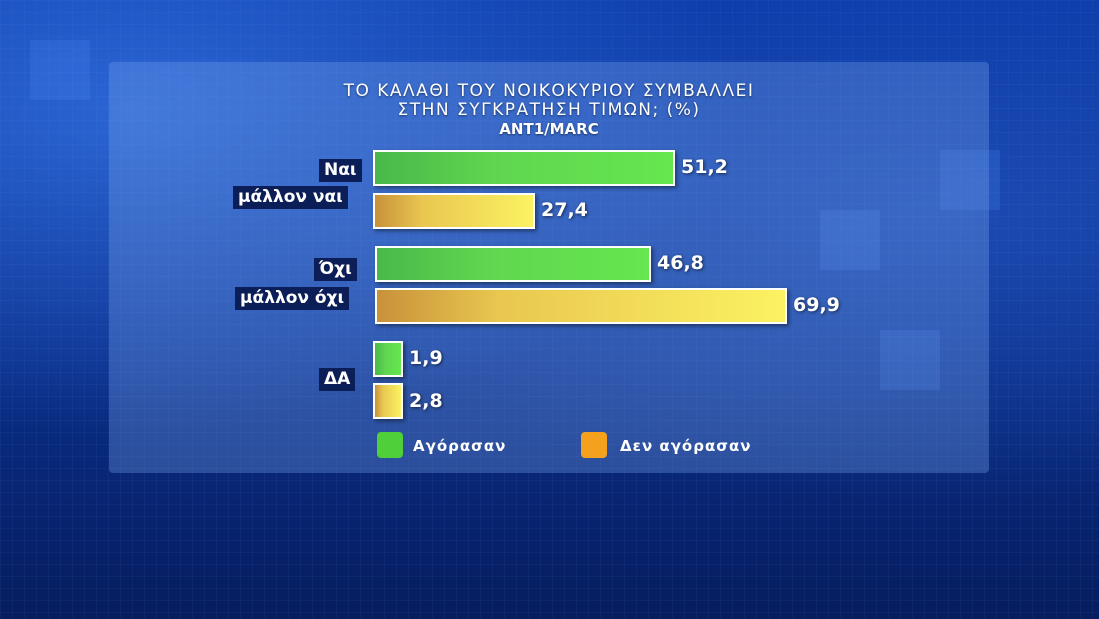  I want to click on value-label-bought-no: 46,8, so click(680, 263).